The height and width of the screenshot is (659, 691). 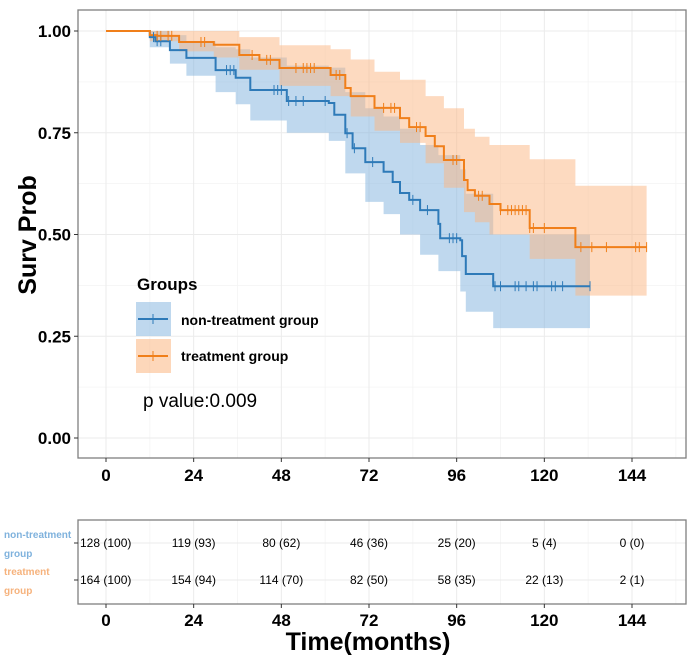 What do you see at coordinates (632, 580) in the screenshot?
I see `risk-cell: 2 (1)` at bounding box center [632, 580].